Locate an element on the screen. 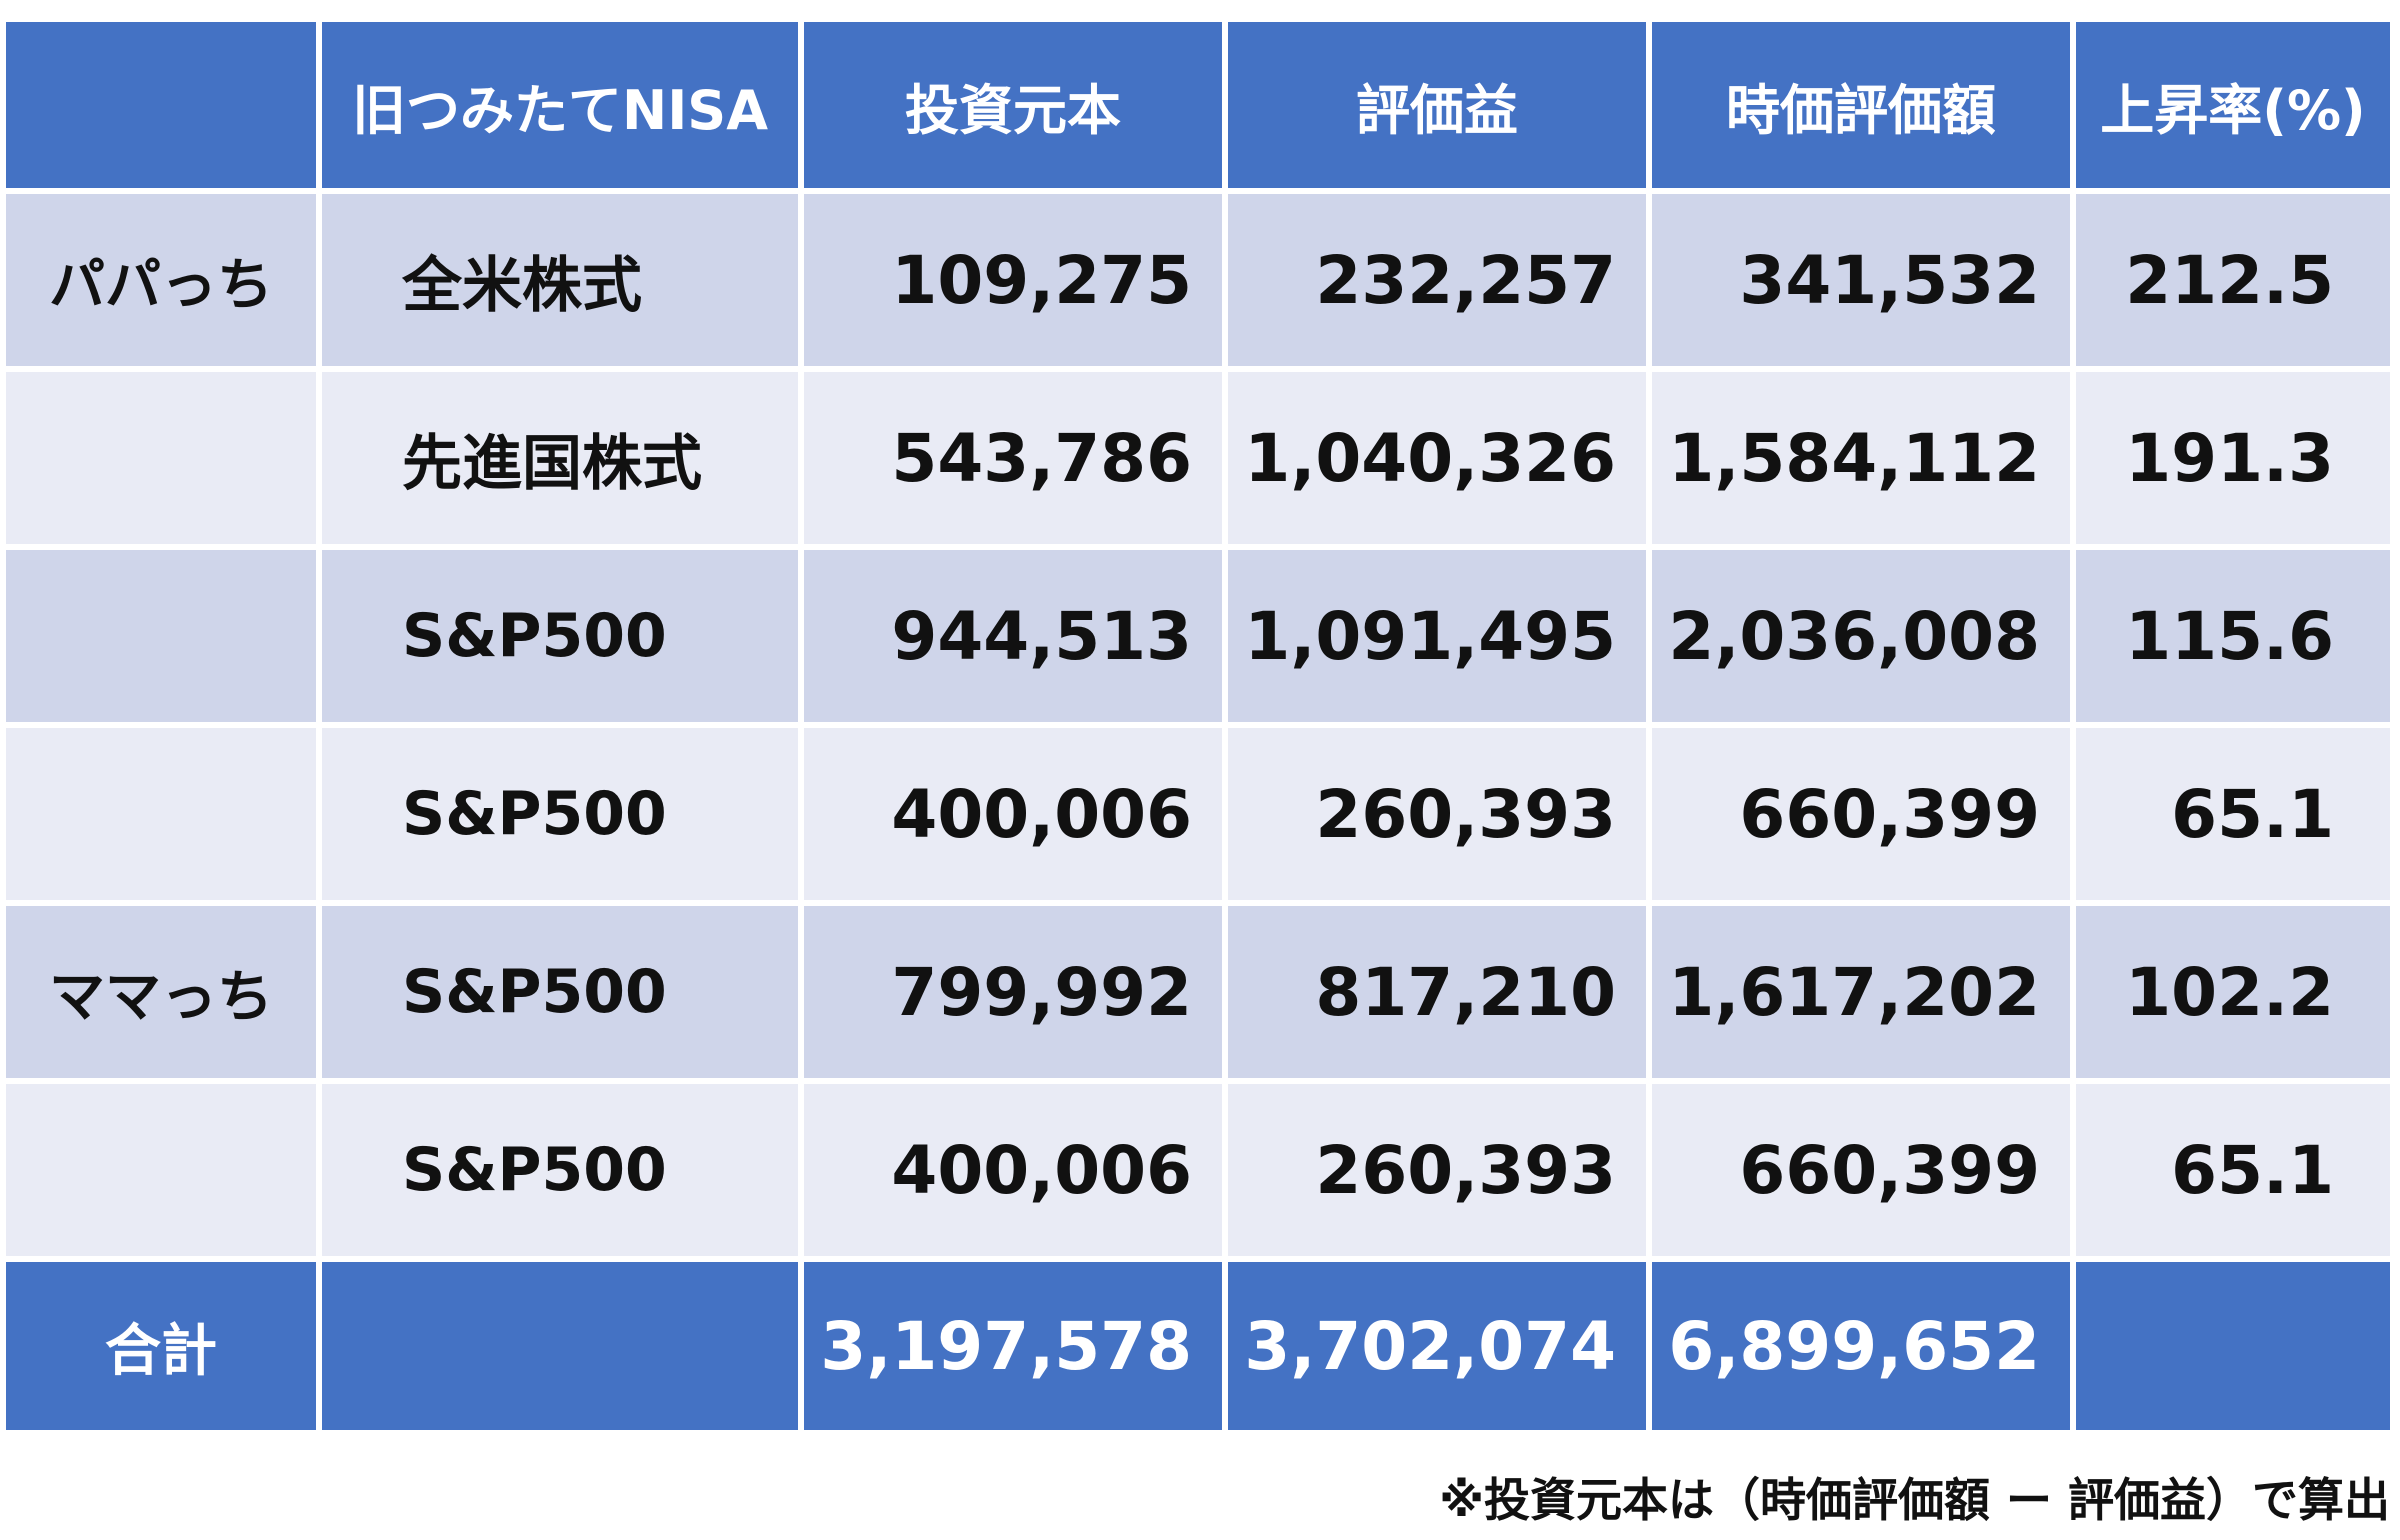  fund-cell: 先進国株式 is located at coordinates (560, 458).